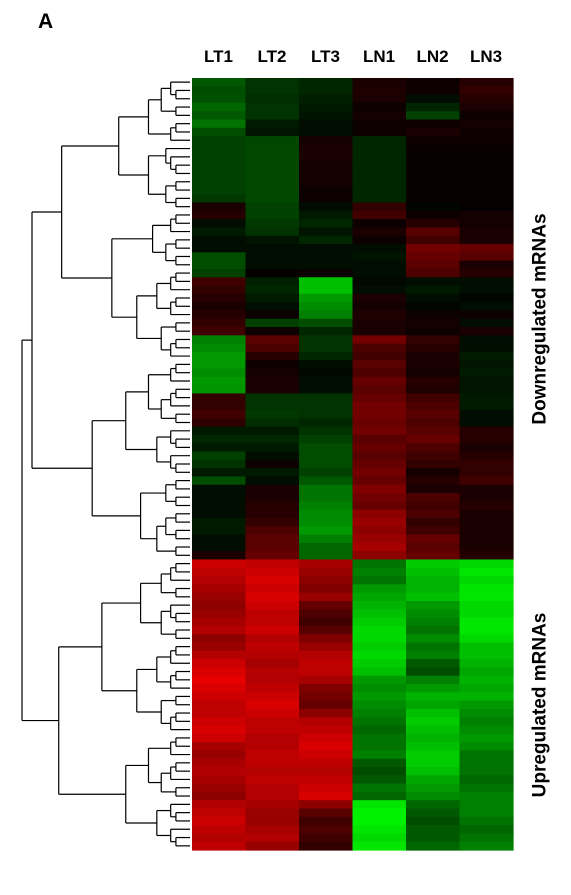 This screenshot has width=571, height=895. I want to click on column-label: LN3, so click(486, 56).